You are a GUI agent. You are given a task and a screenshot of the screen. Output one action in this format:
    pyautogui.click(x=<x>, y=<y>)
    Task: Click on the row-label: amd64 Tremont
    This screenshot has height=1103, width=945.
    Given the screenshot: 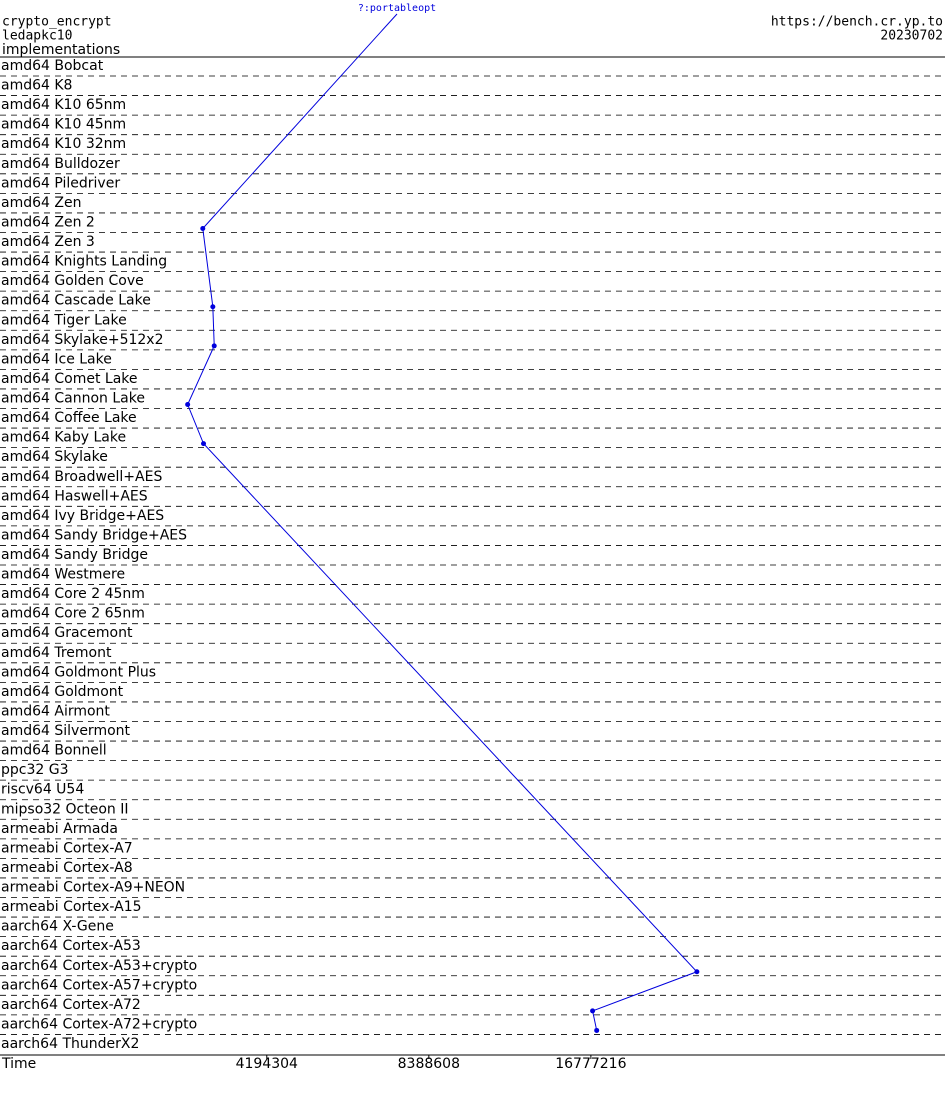 What is the action you would take?
    pyautogui.click(x=56, y=653)
    